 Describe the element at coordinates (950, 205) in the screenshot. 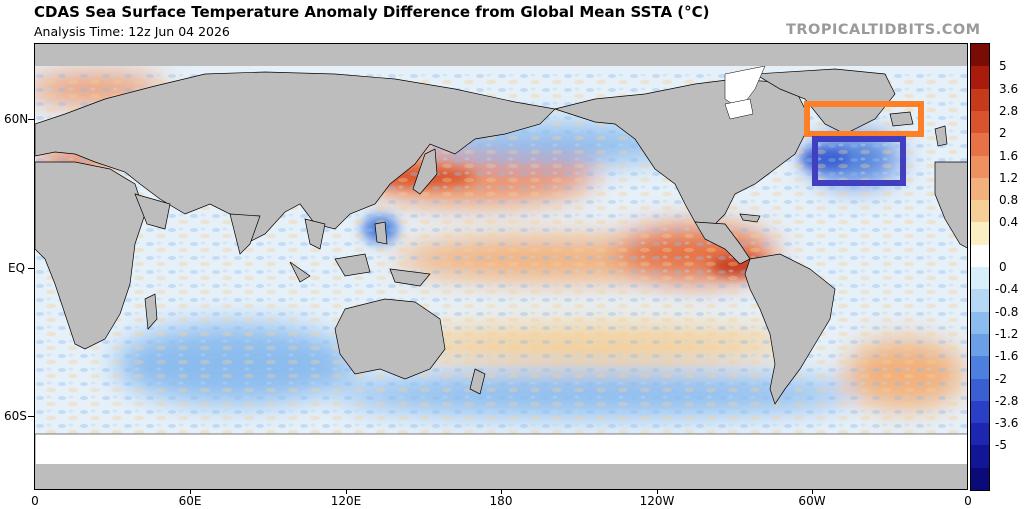

I see `africa-west` at that location.